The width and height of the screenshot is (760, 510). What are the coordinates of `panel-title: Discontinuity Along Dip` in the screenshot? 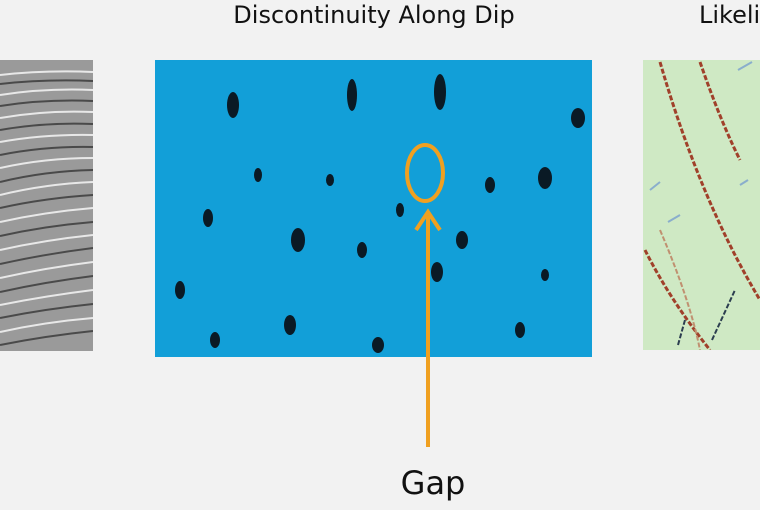 It's located at (373, 15).